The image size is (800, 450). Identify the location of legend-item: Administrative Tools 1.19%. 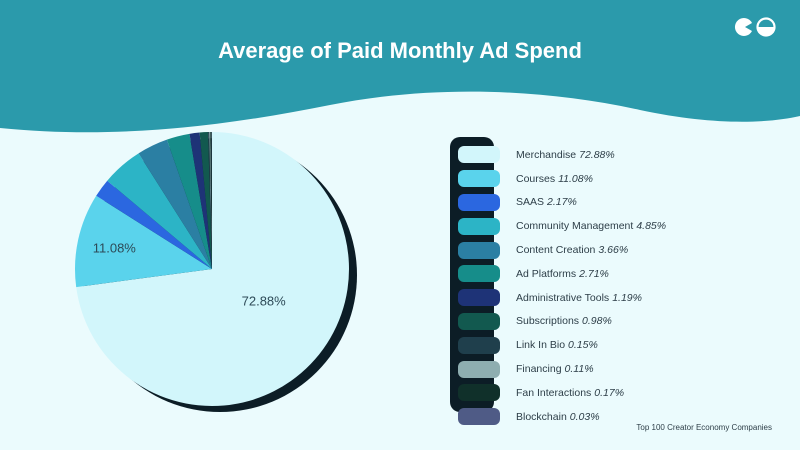
(562, 298).